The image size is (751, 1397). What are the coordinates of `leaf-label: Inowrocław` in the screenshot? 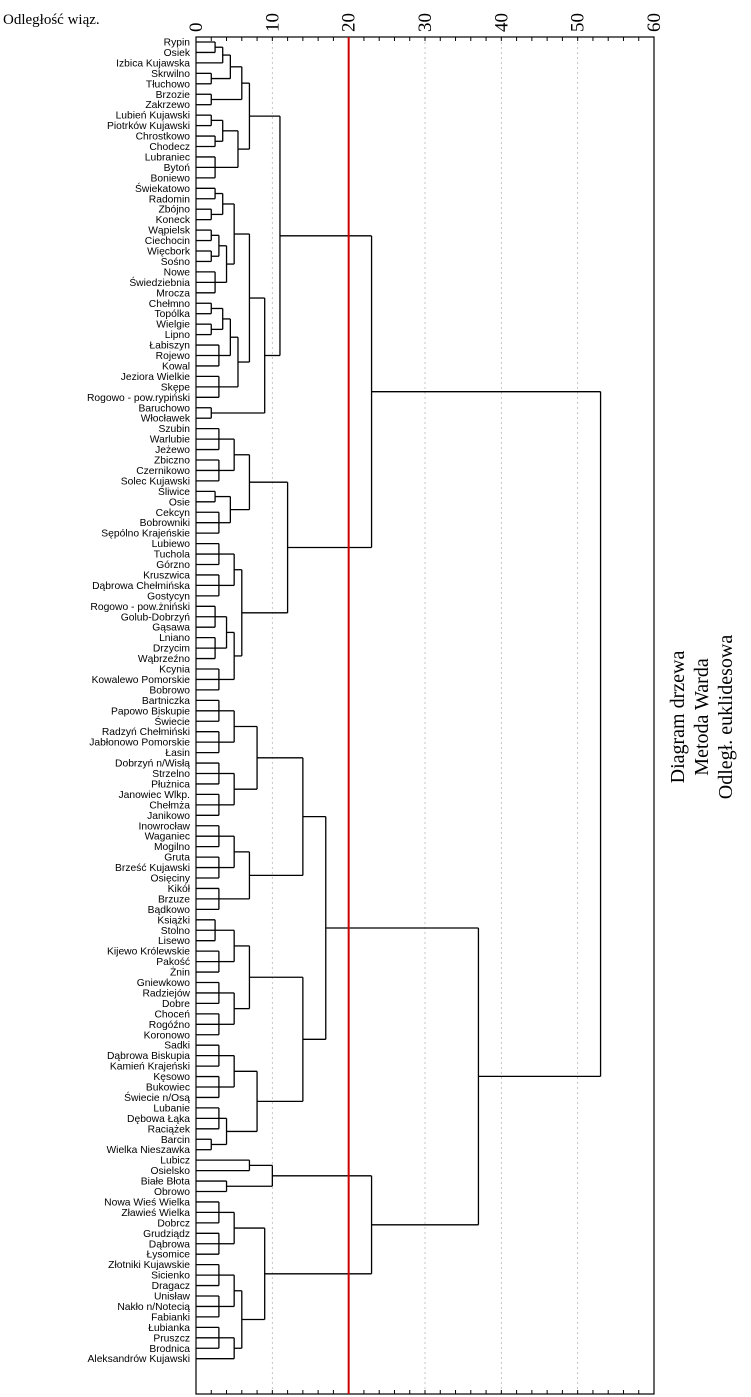 It's located at (164, 826).